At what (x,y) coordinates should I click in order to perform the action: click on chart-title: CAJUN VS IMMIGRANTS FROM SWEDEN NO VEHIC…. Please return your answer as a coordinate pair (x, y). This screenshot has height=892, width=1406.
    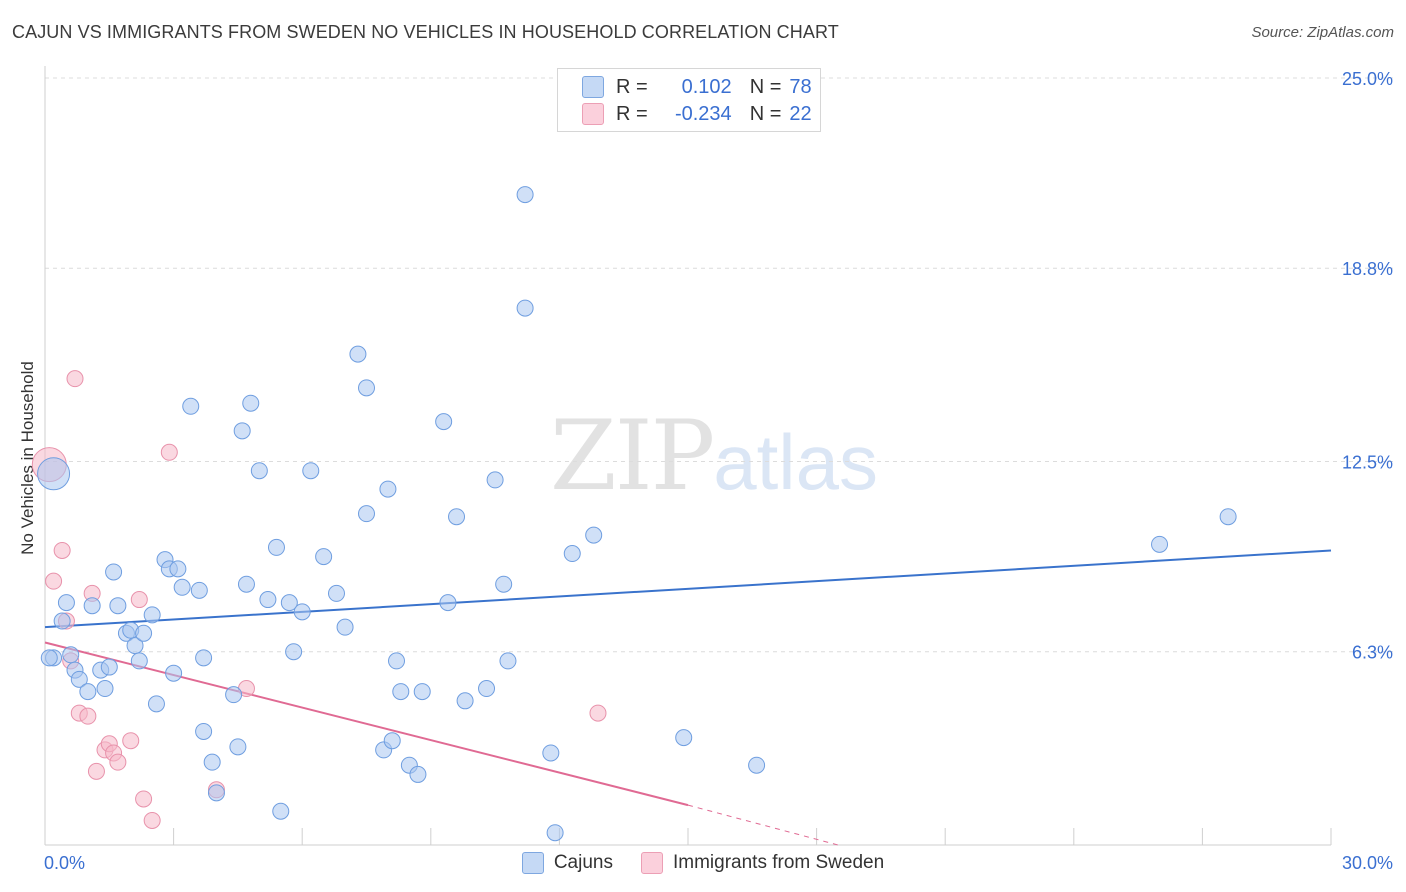
    Looking at the image, I should click on (425, 32).